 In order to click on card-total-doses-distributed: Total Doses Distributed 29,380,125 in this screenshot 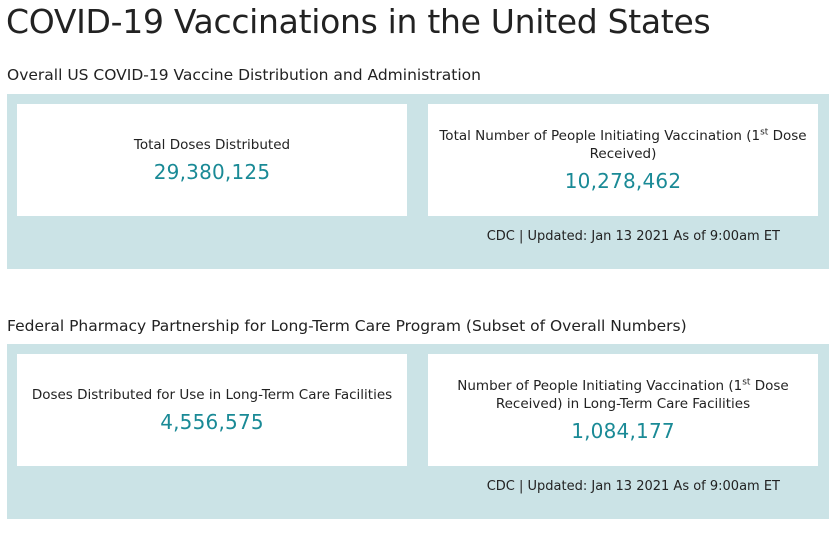, I will do `click(212, 160)`.